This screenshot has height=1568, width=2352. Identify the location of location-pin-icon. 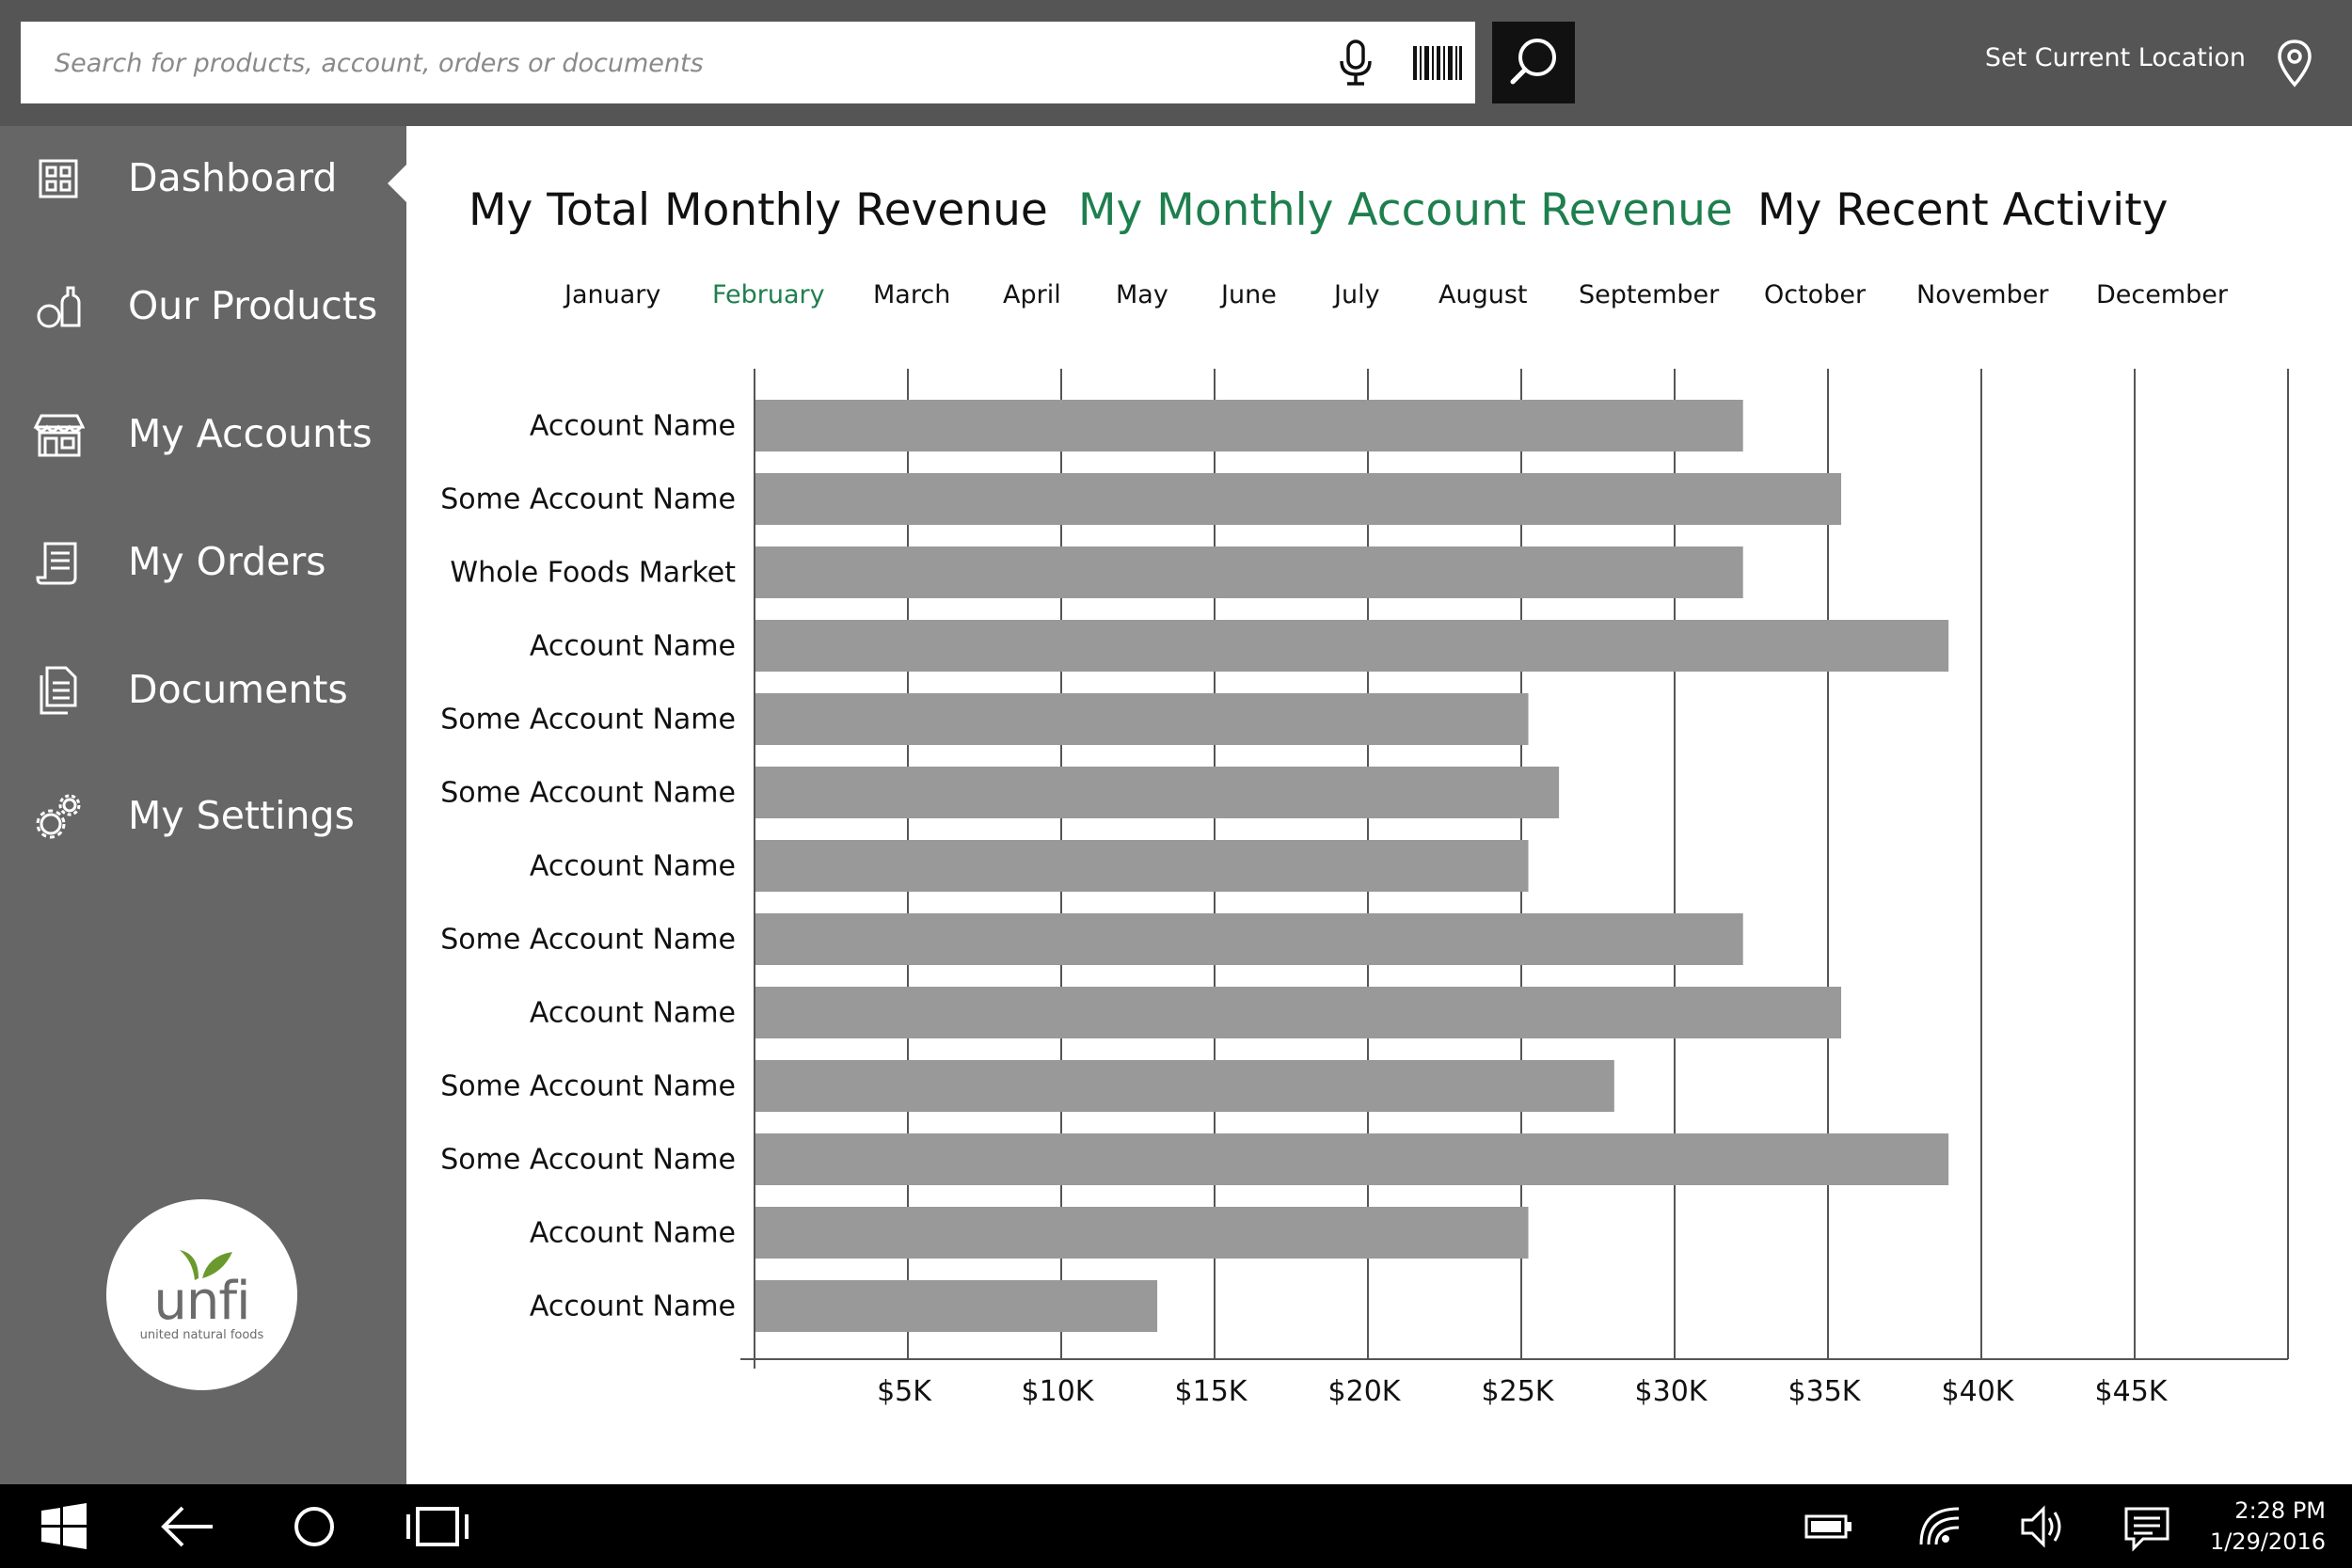
(2294, 64).